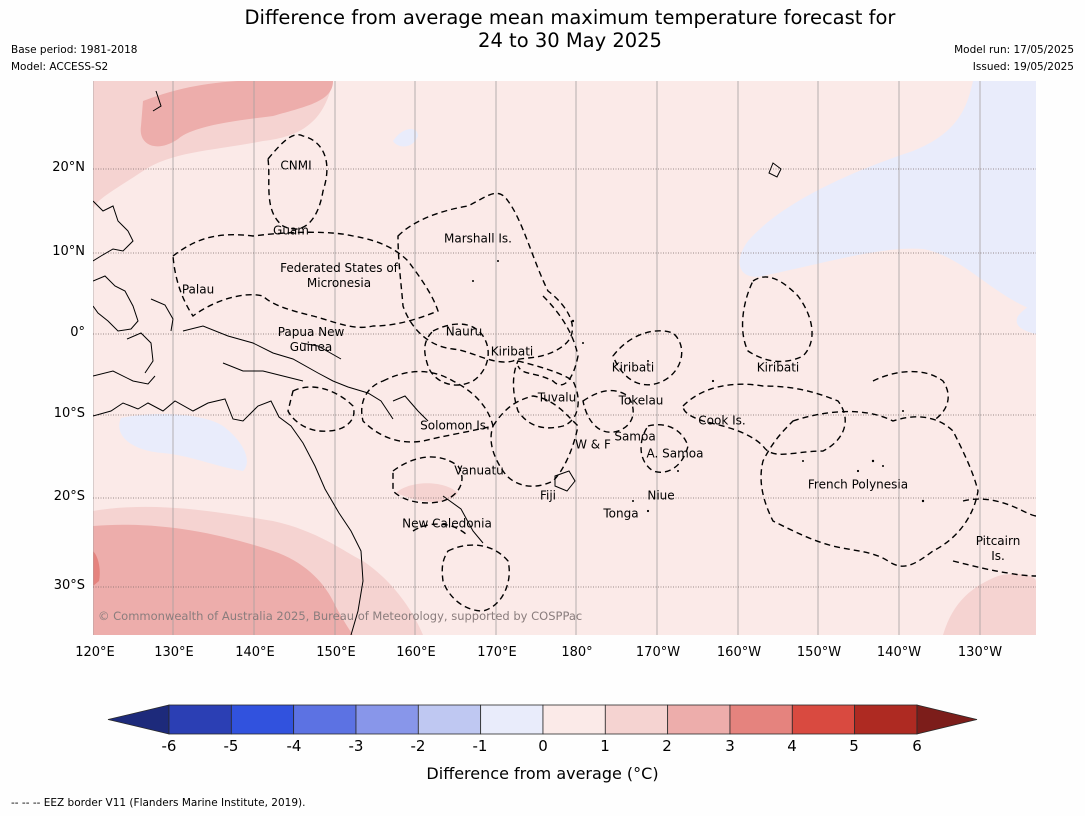  I want to click on meta-left: Base period: 1981-2018 Model: ACCESS-S2, so click(74, 59).